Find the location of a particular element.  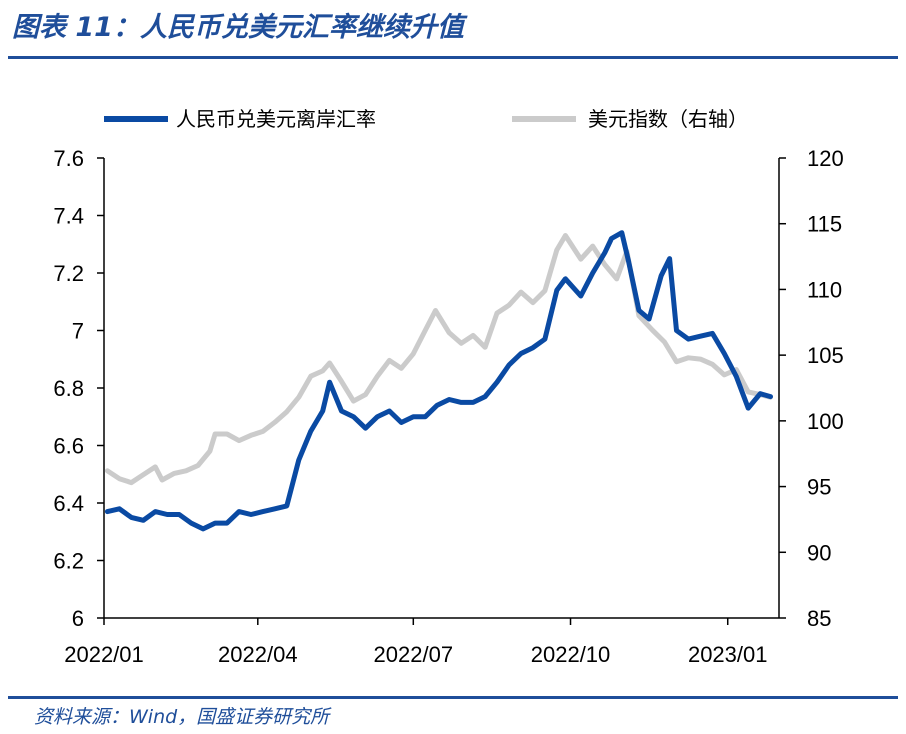

y-left-tick-label: 6 is located at coordinates (78, 618).